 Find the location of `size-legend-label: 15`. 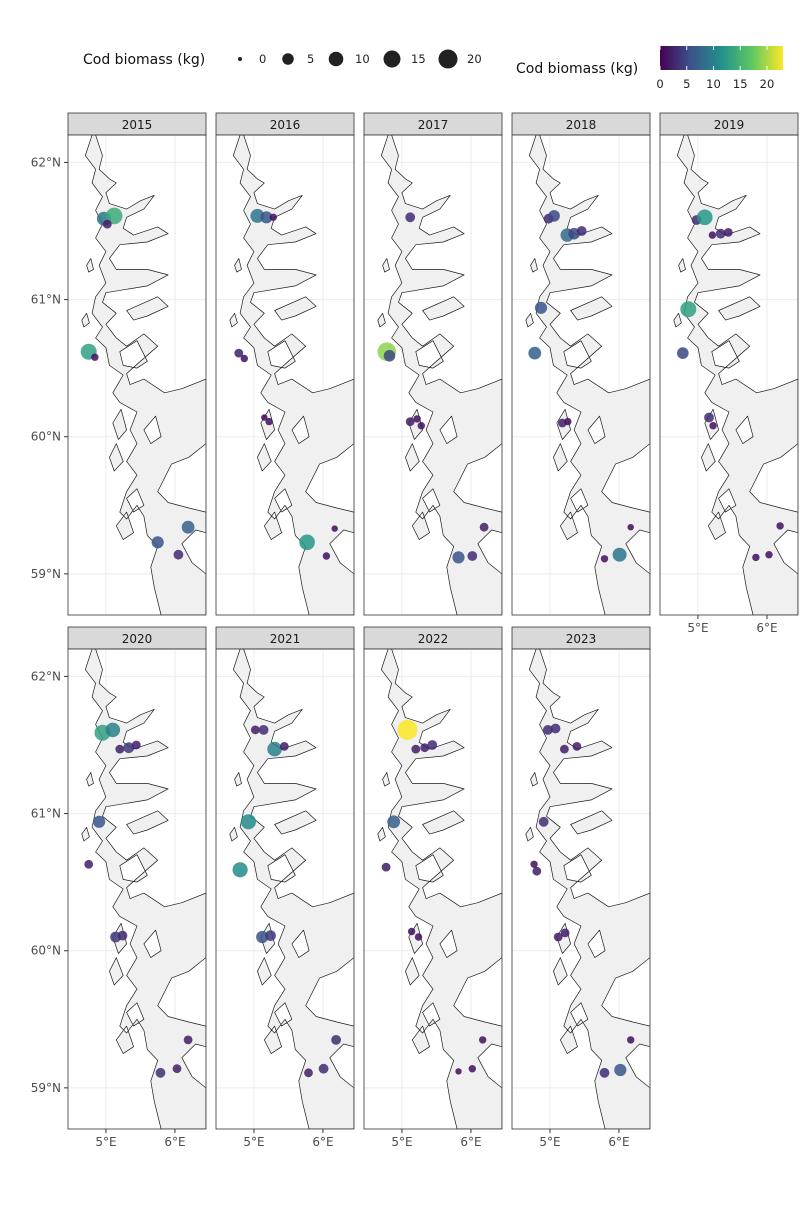

size-legend-label: 15 is located at coordinates (418, 59).